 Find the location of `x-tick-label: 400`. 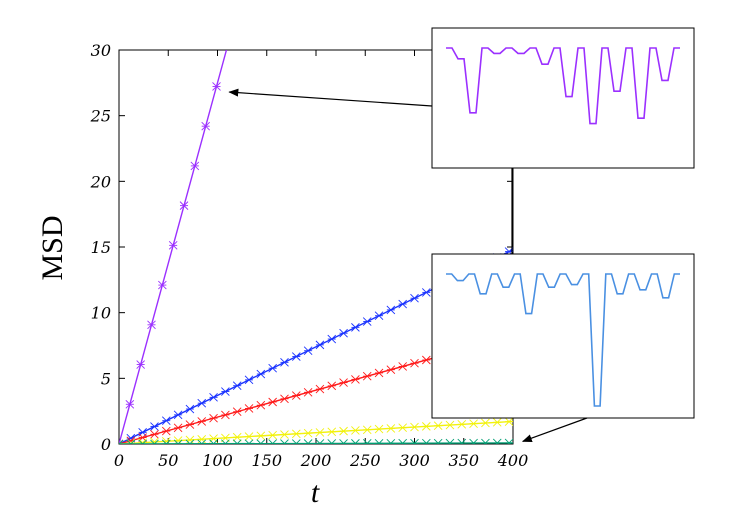

x-tick-label: 400 is located at coordinates (513, 460).